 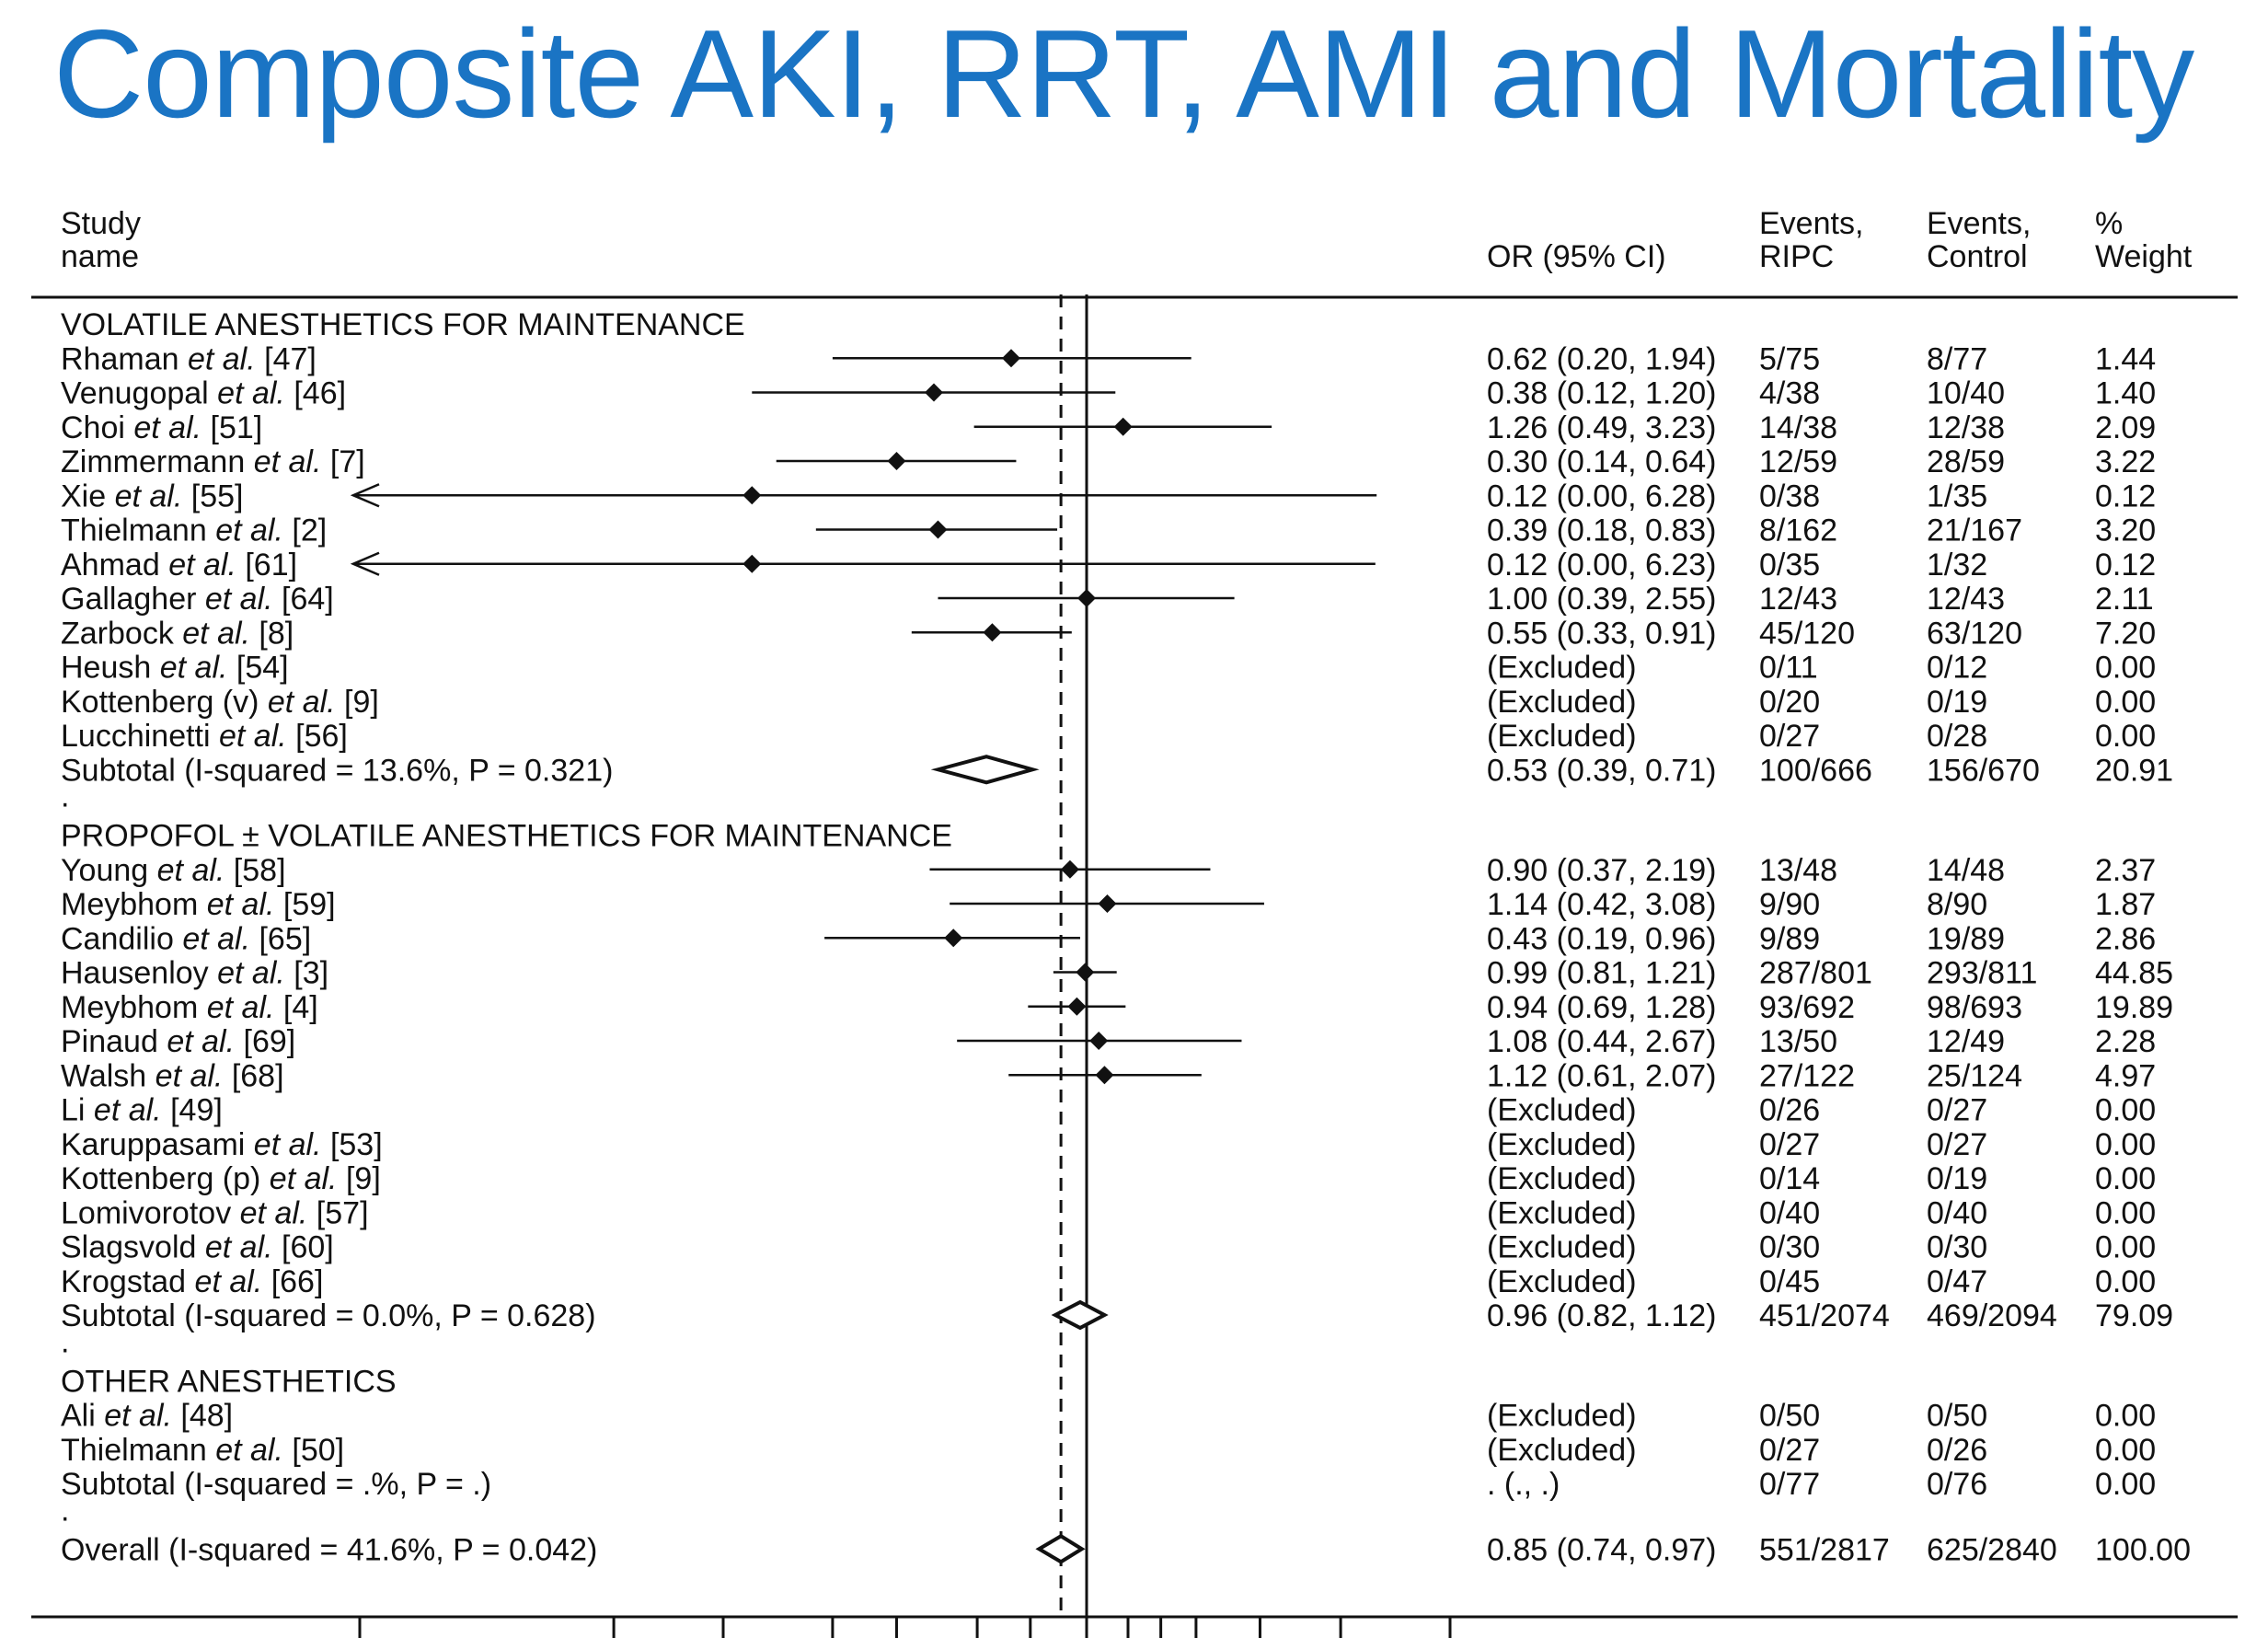 What do you see at coordinates (1957, 668) in the screenshot?
I see `events-control: 0/12` at bounding box center [1957, 668].